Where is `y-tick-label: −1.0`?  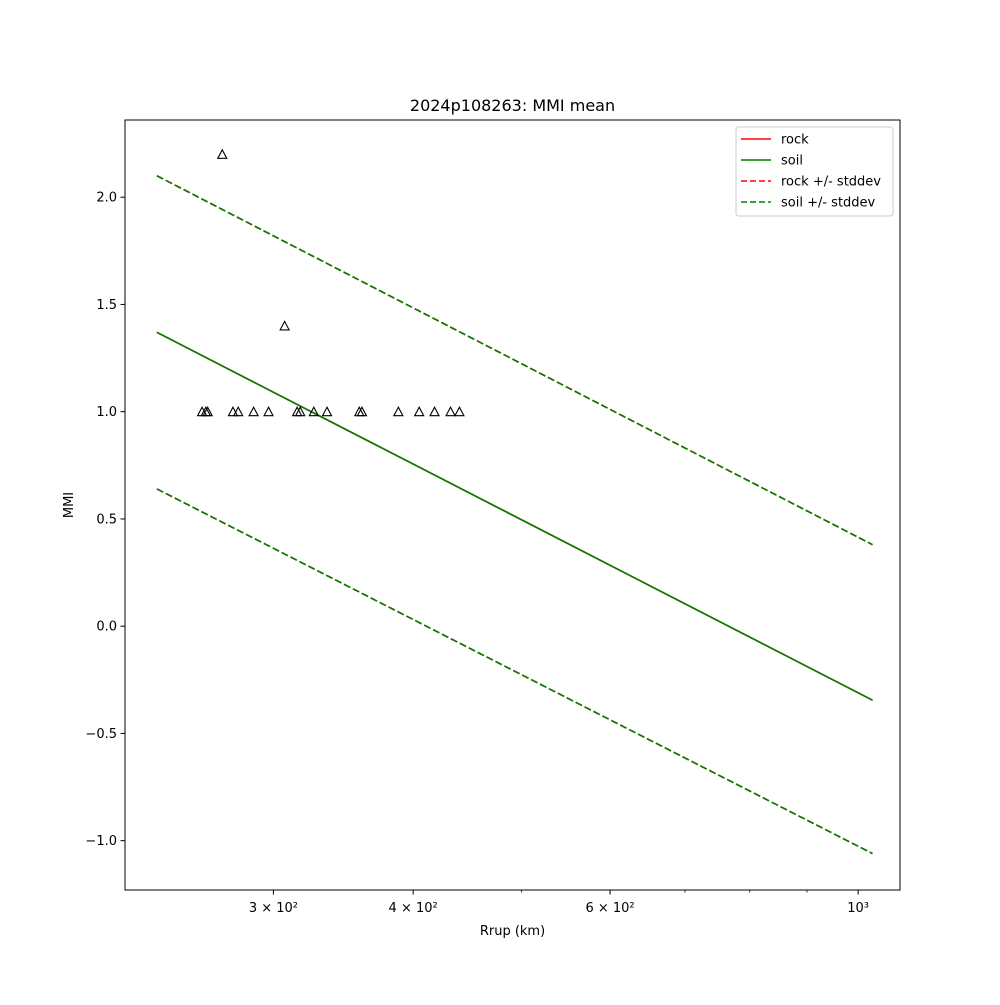
y-tick-label: −1.0 is located at coordinates (101, 841).